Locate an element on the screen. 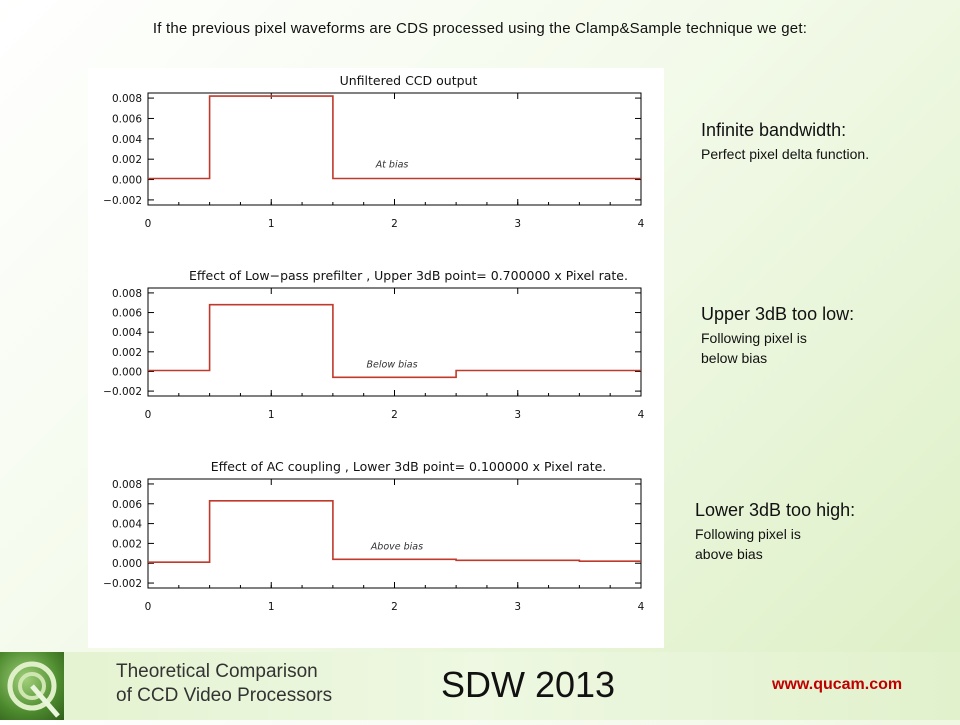  plot-annotation: Below bias is located at coordinates (392, 364).